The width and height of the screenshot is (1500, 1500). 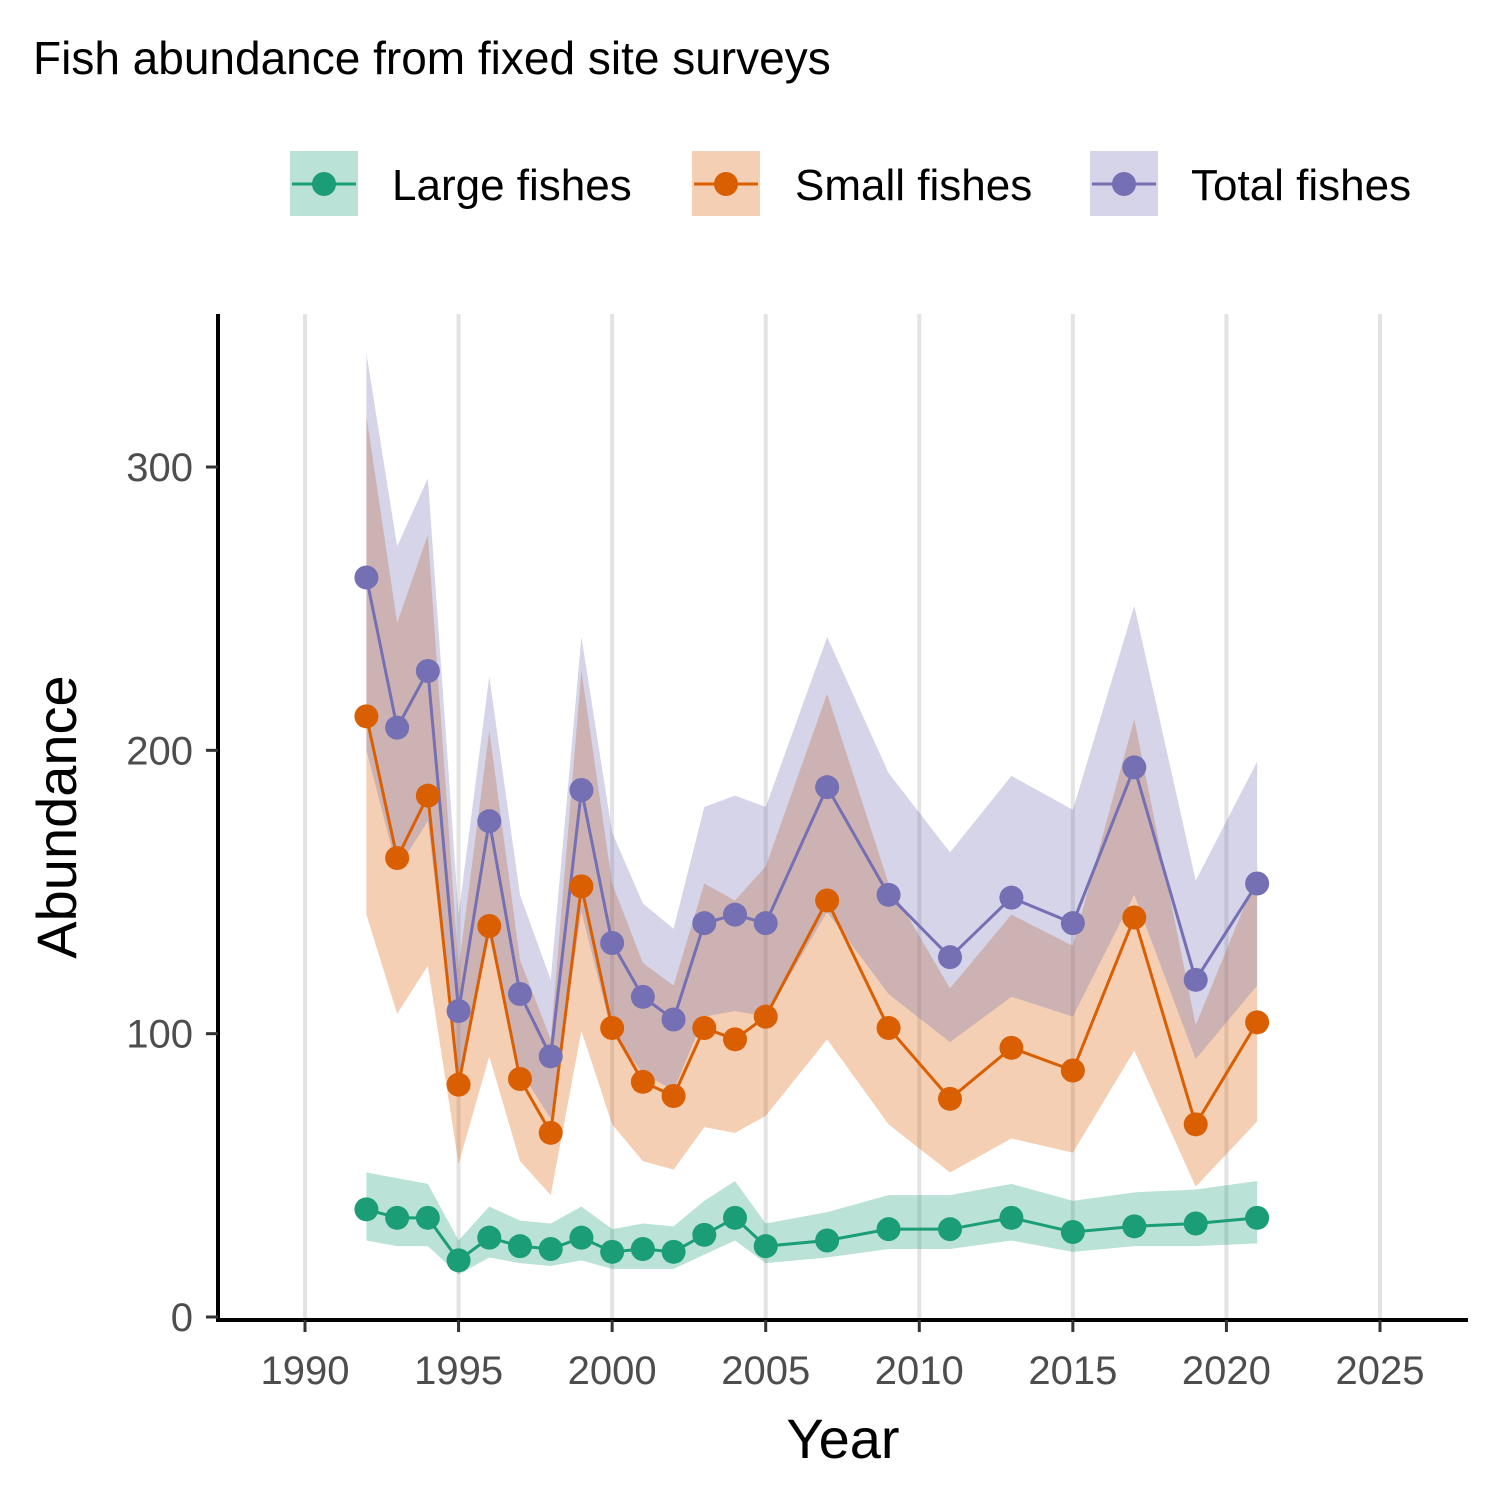 I want to click on chart-title: Fish abundance from fixed site surveys, so click(x=432, y=58).